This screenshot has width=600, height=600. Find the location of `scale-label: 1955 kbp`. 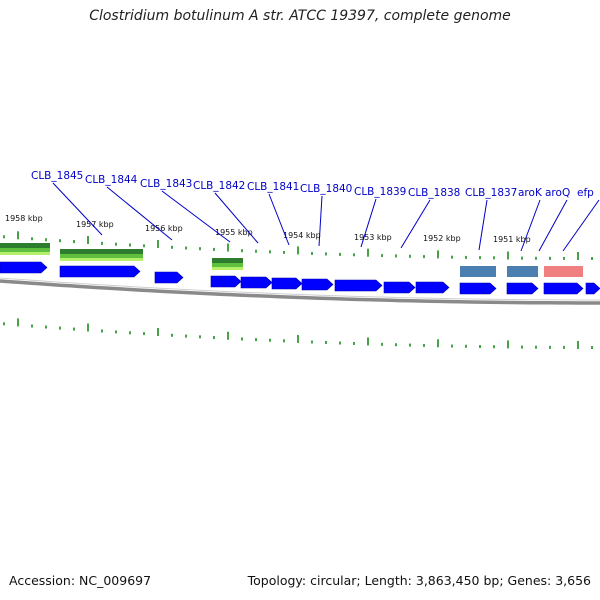

scale-label: 1955 kbp is located at coordinates (234, 232).